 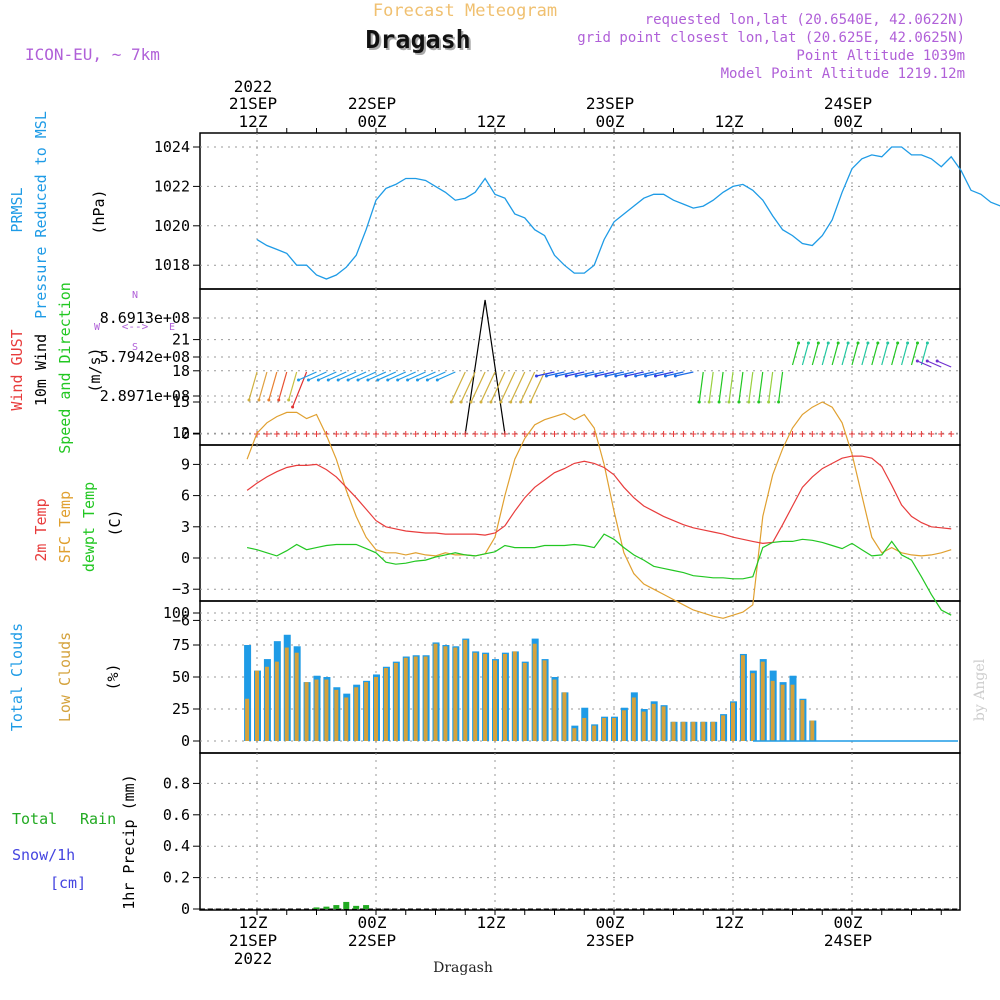 I want to click on wind-unit: (m/s), so click(x=95, y=369).